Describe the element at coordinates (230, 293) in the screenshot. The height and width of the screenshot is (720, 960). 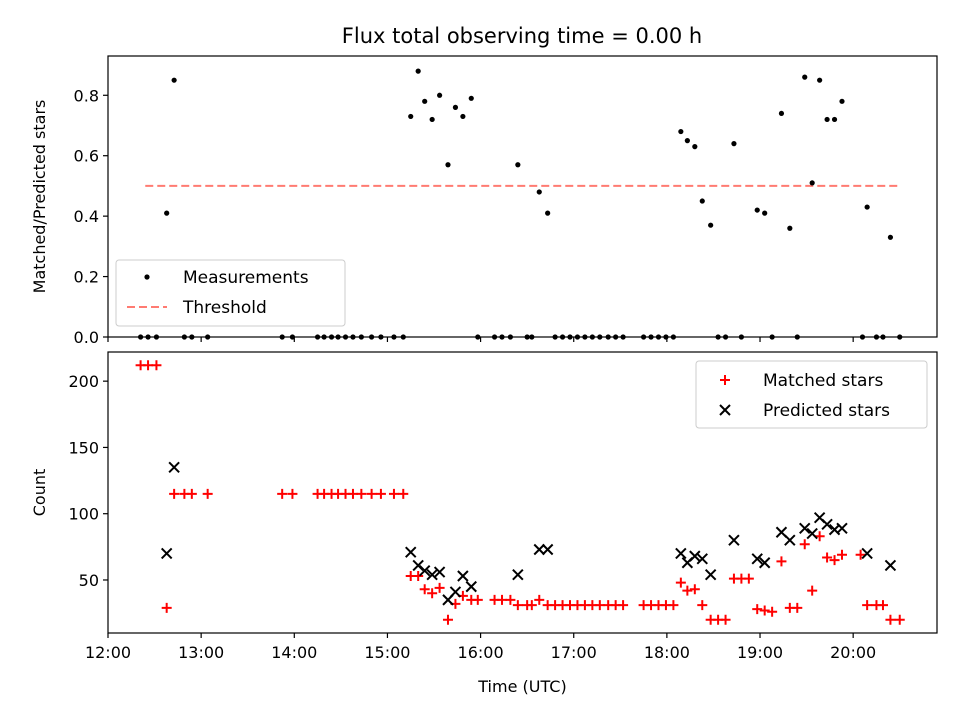
I see `legend-box` at that location.